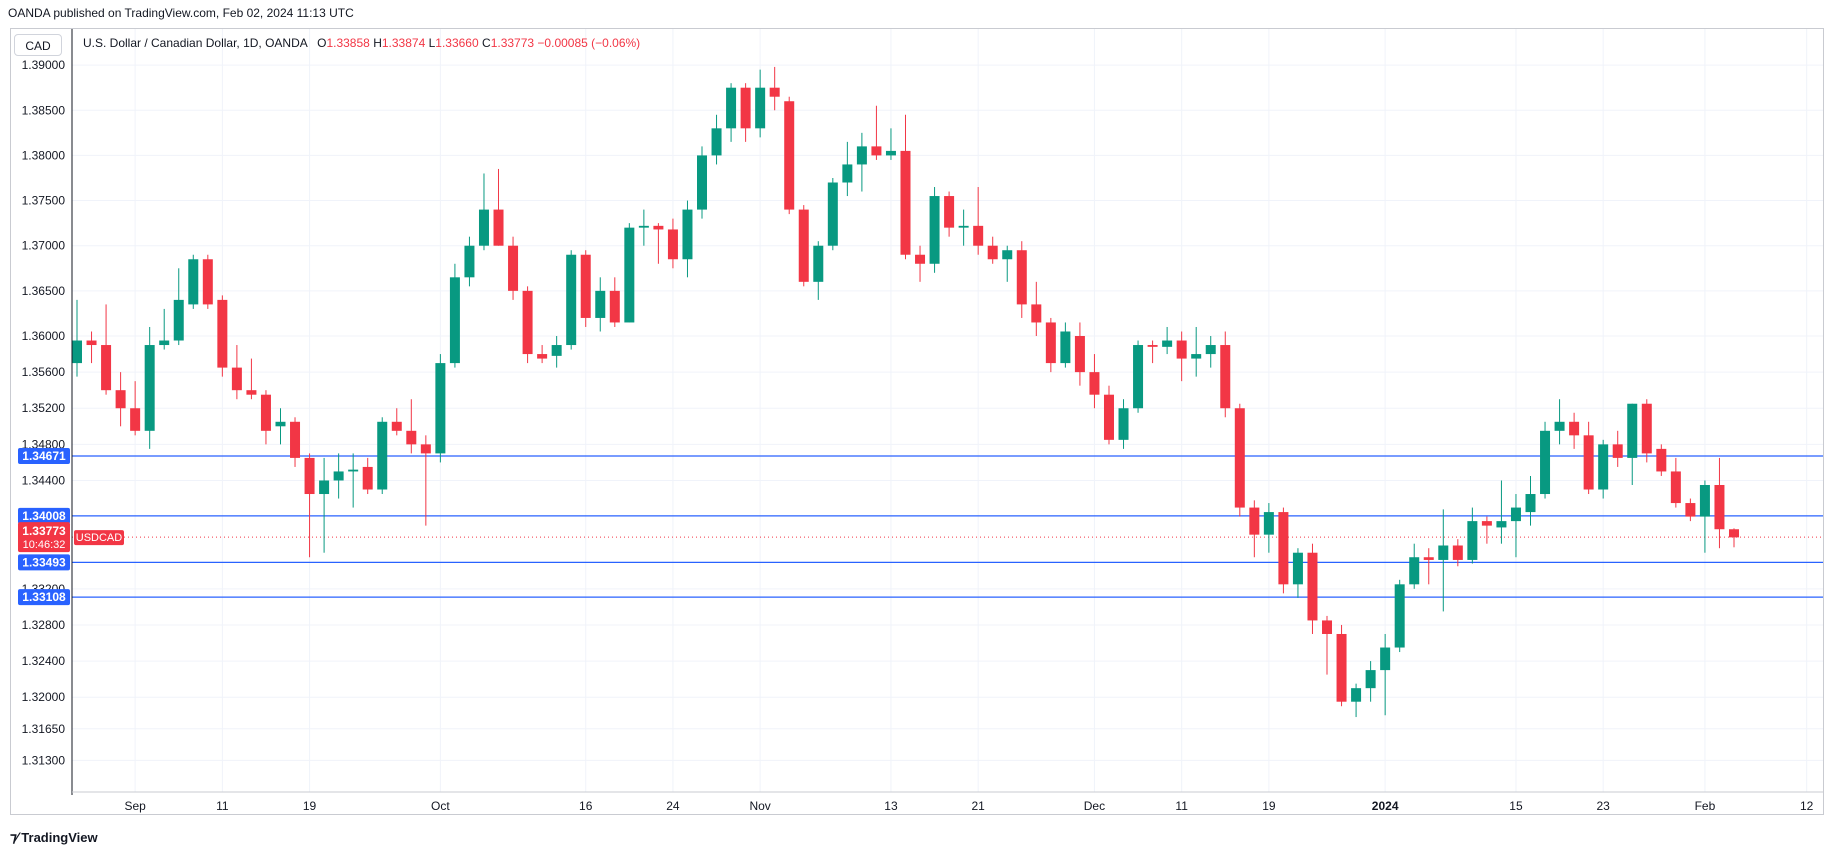  What do you see at coordinates (44, 291) in the screenshot?
I see `price-tick-label: 1.36500` at bounding box center [44, 291].